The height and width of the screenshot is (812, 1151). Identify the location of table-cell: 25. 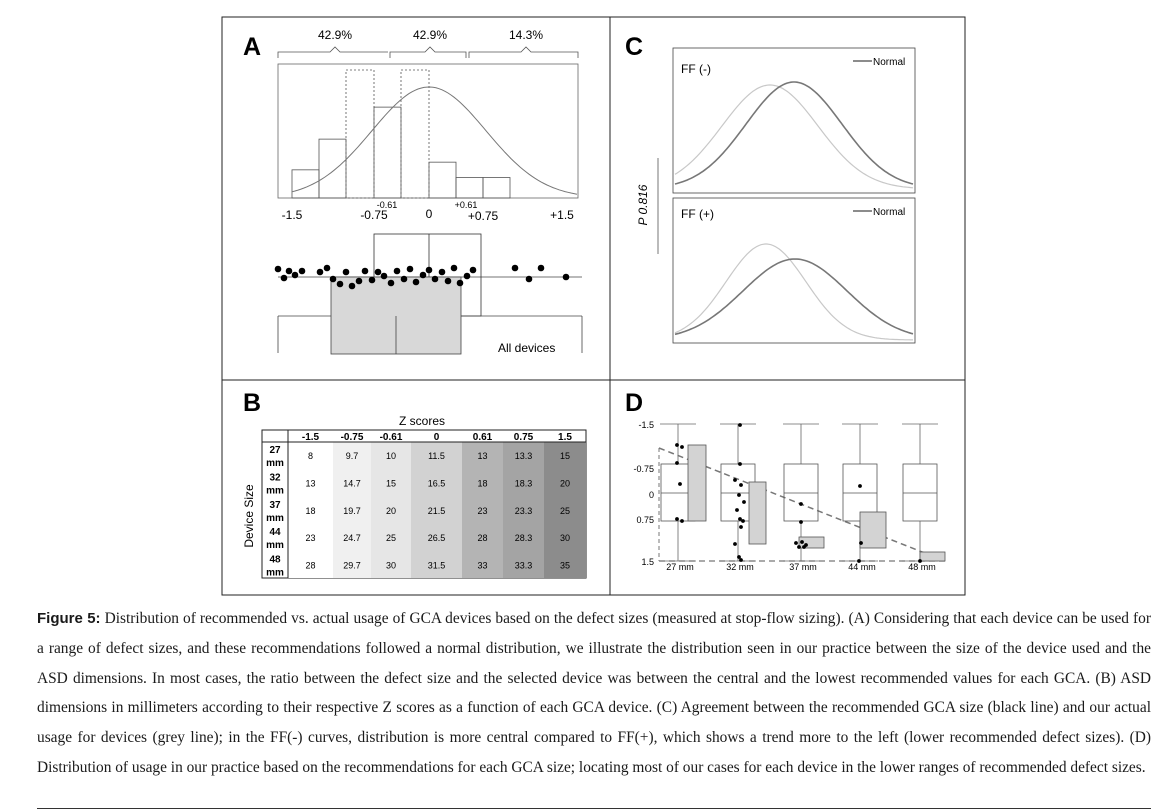
(565, 511).